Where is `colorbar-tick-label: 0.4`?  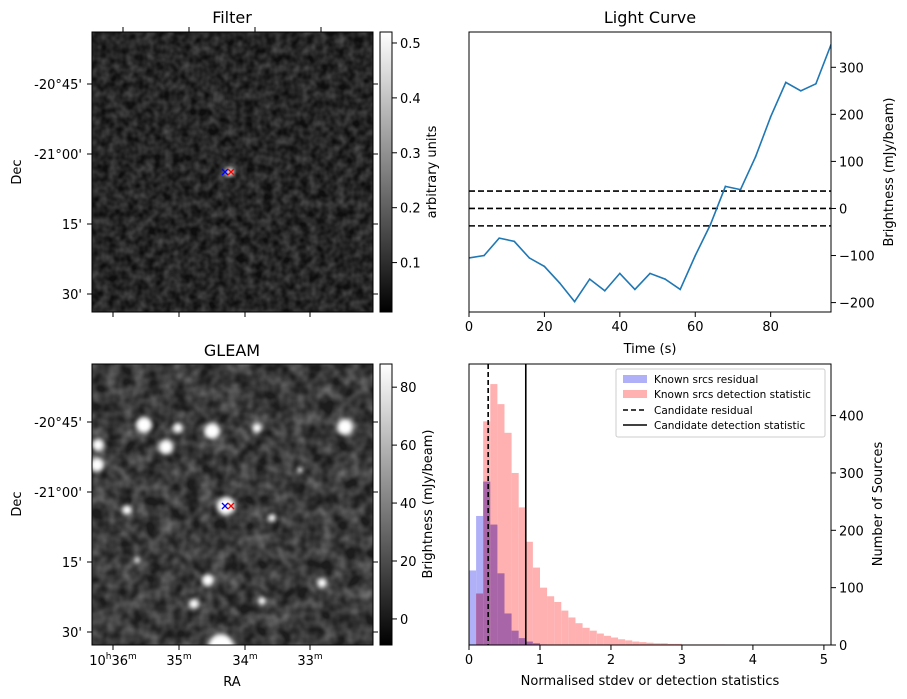 colorbar-tick-label: 0.4 is located at coordinates (410, 99).